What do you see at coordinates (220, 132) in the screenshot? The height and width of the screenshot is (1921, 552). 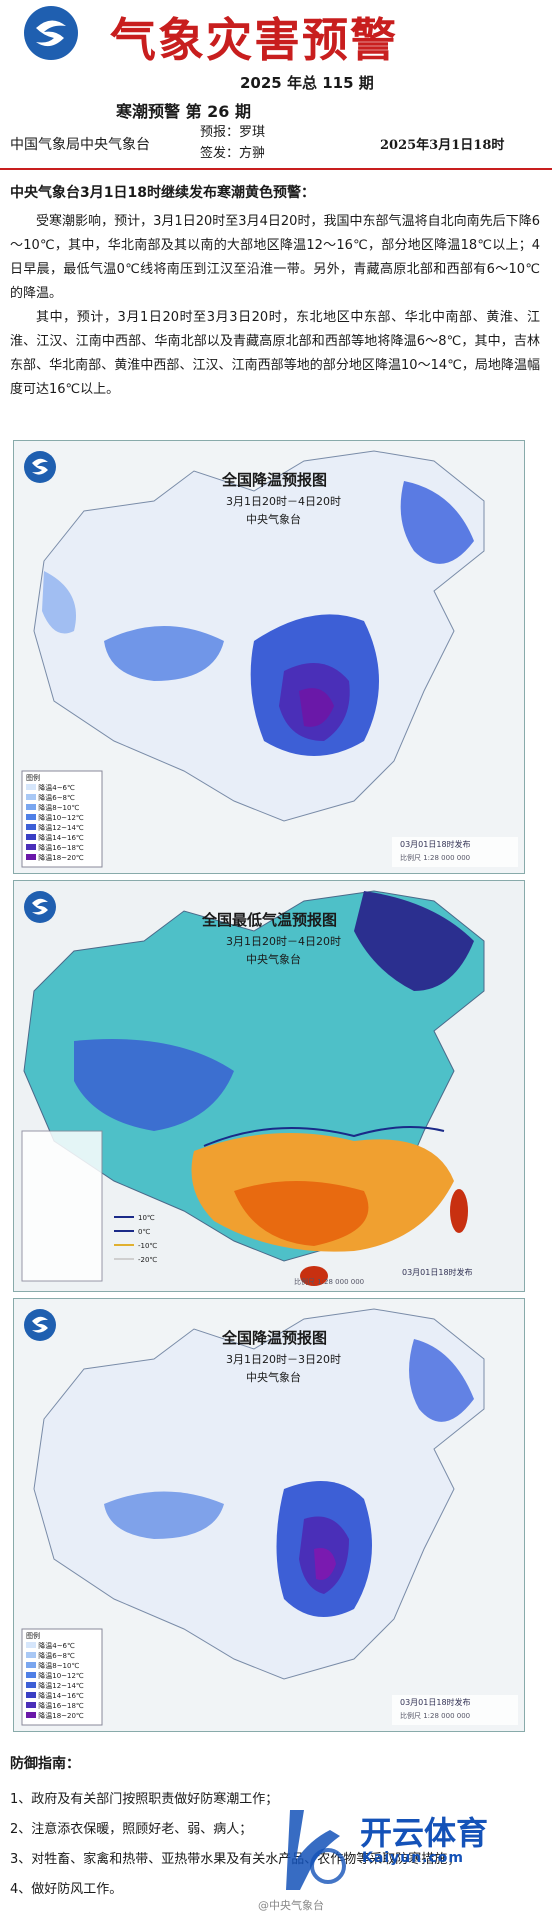 I see `forecaster-label: 预报：` at bounding box center [220, 132].